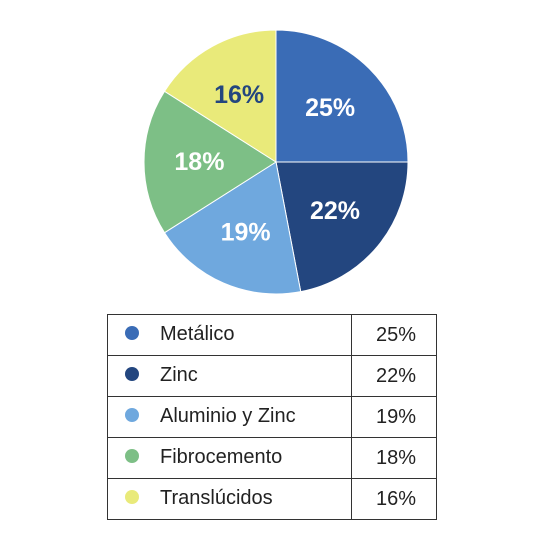  What do you see at coordinates (179, 375) in the screenshot?
I see `legend-label: Zinc` at bounding box center [179, 375].